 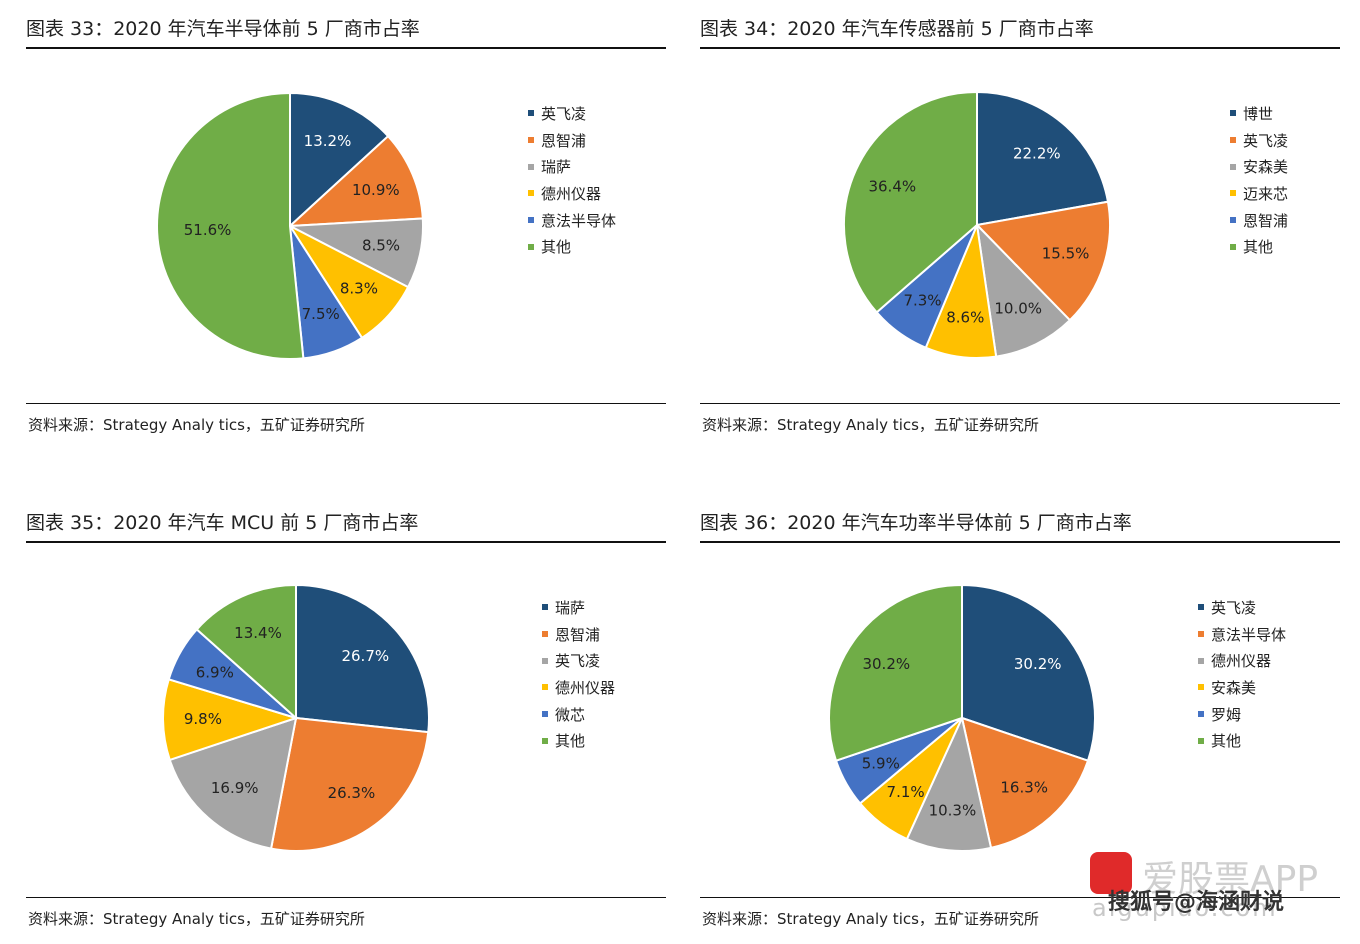 What do you see at coordinates (215, 672) in the screenshot?
I see `data-label: 6.9%` at bounding box center [215, 672].